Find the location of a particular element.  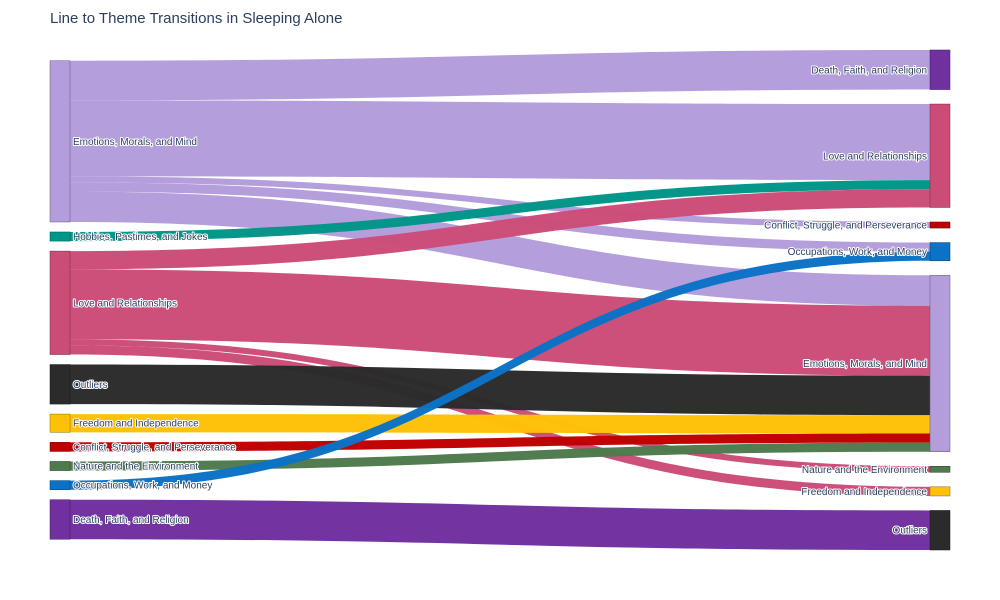

link-emotions-morals-and-mind-to-death-faith-and-religion is located at coordinates (500, 75).